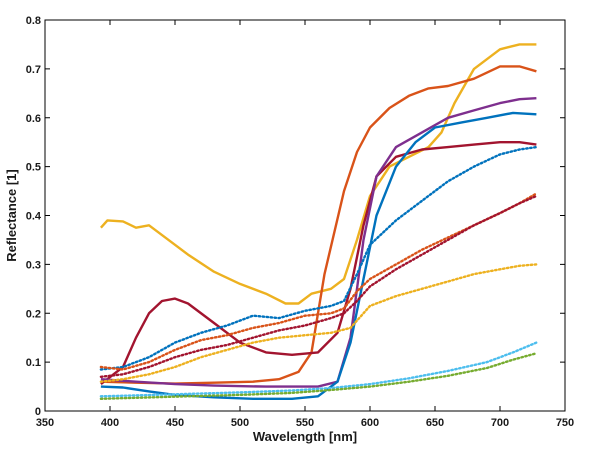 This screenshot has width=592, height=459. I want to click on series-line-11-dotted, so click(318, 376).